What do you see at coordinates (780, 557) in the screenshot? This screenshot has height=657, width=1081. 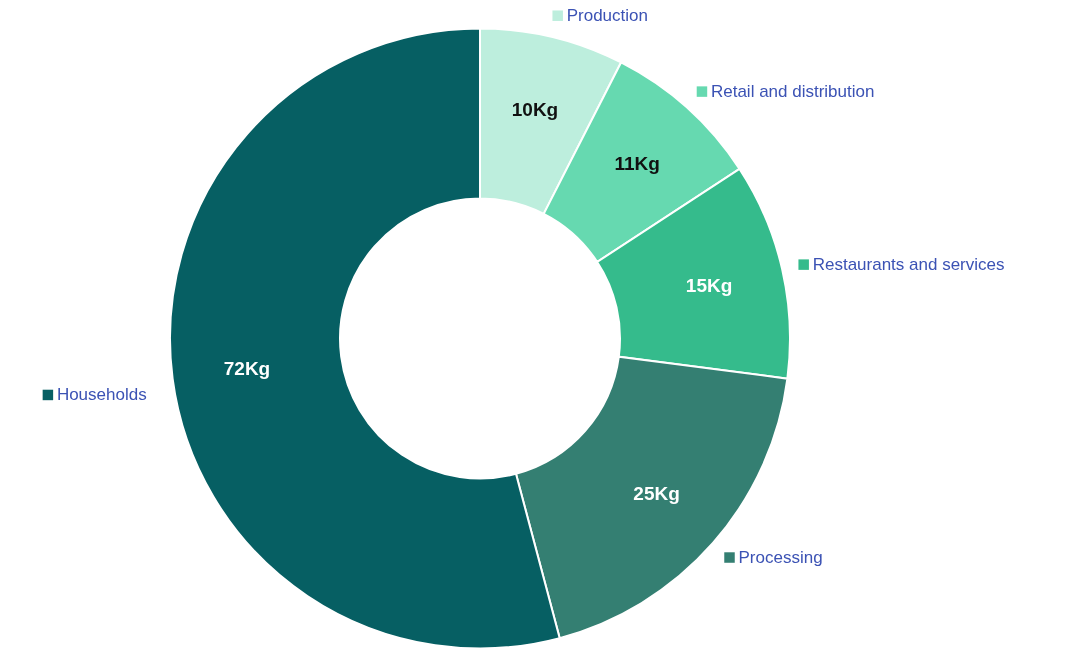 I see `legend-label: Processing` at bounding box center [780, 557].